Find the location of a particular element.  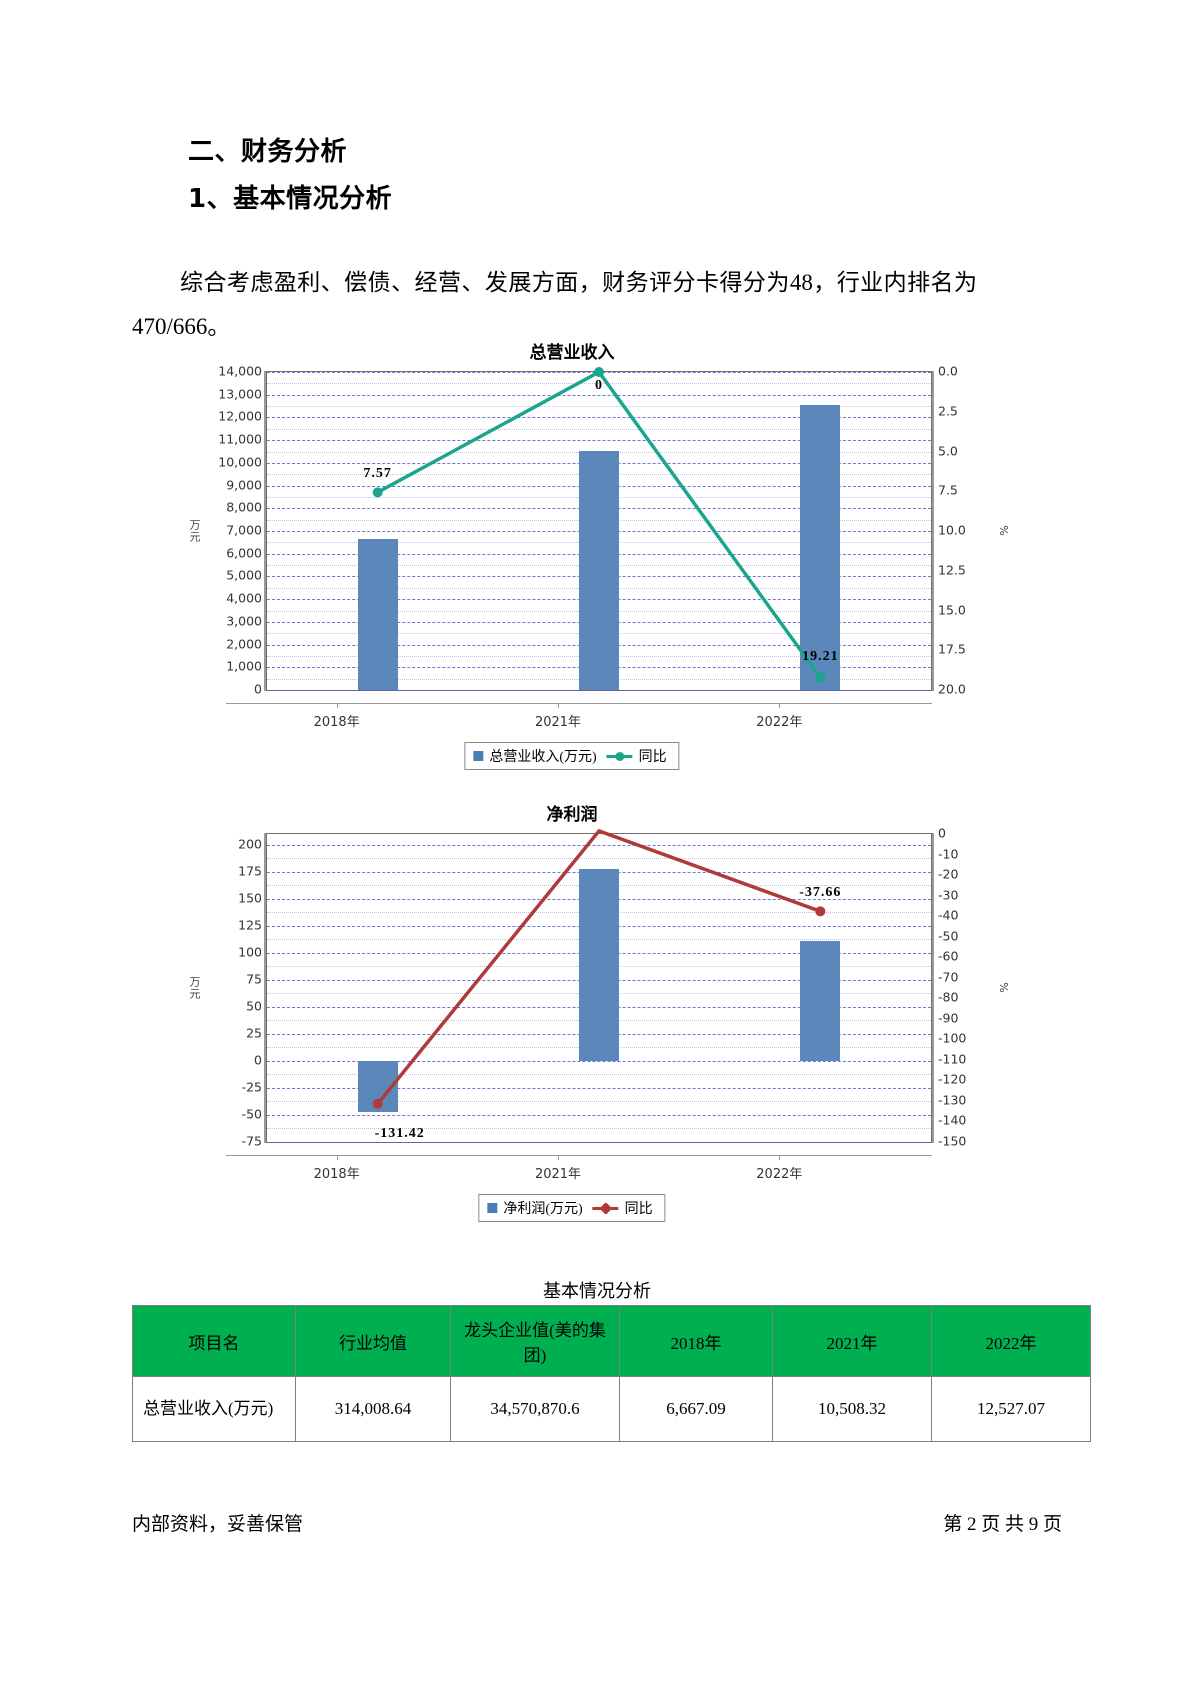

y-tick-label: 15.0 is located at coordinates (952, 609).